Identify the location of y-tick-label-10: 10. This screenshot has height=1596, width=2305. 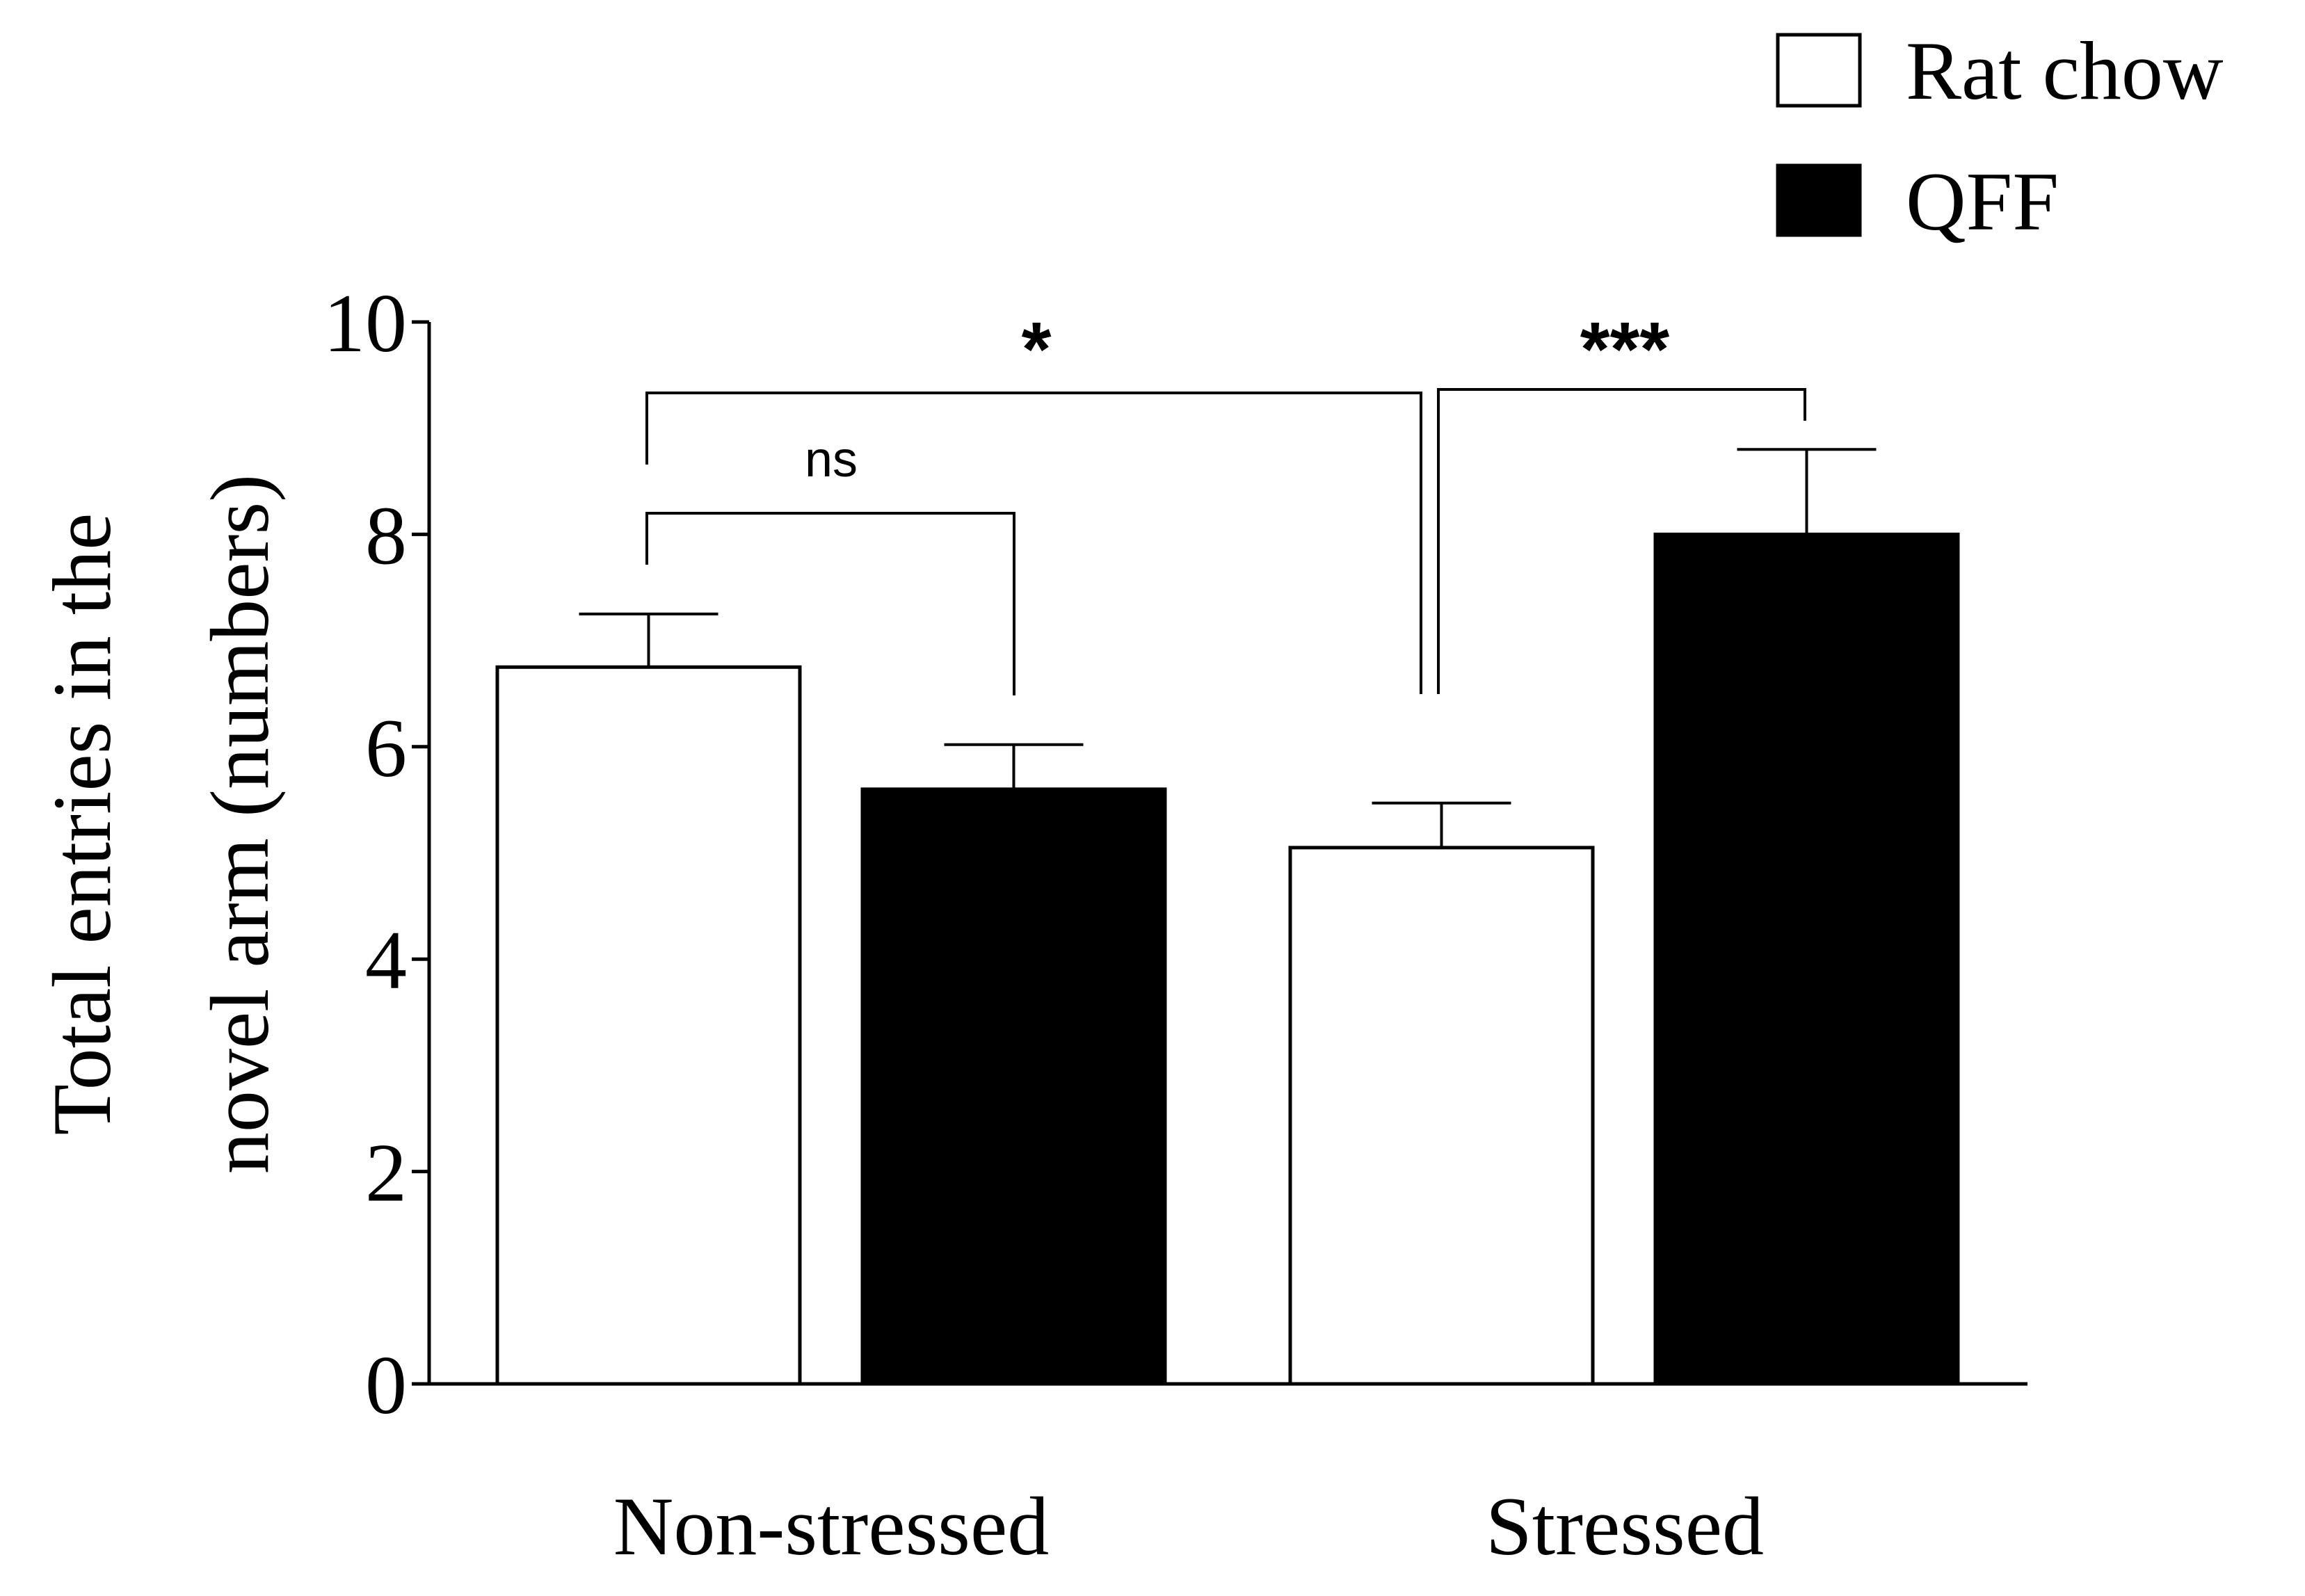
(365, 323).